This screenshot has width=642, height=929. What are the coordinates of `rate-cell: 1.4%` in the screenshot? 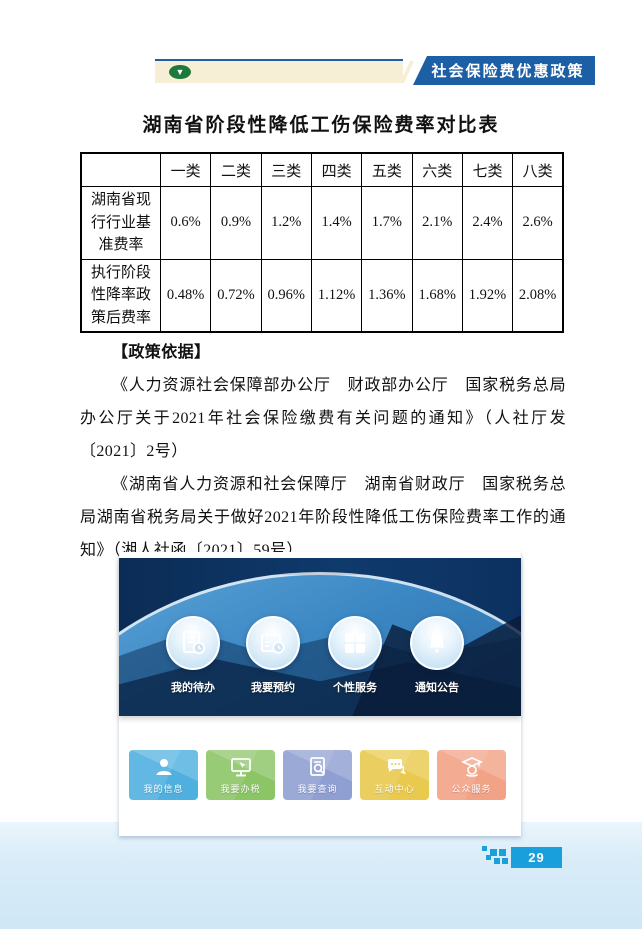 It's located at (336, 223).